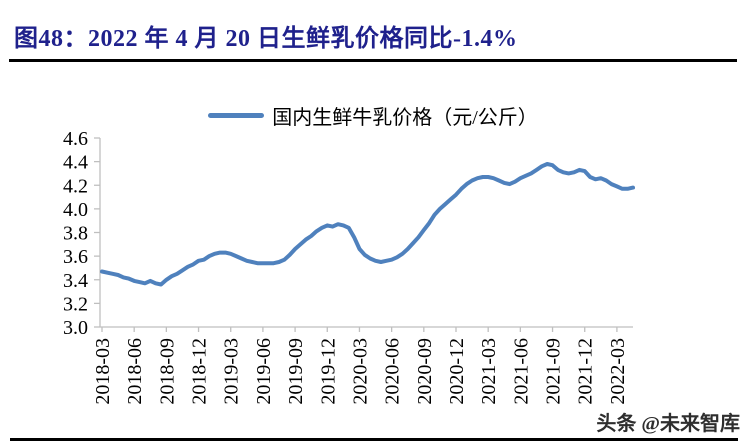 The height and width of the screenshot is (445, 746). What do you see at coordinates (75, 234) in the screenshot?
I see `y-tick-label: 3.8` at bounding box center [75, 234].